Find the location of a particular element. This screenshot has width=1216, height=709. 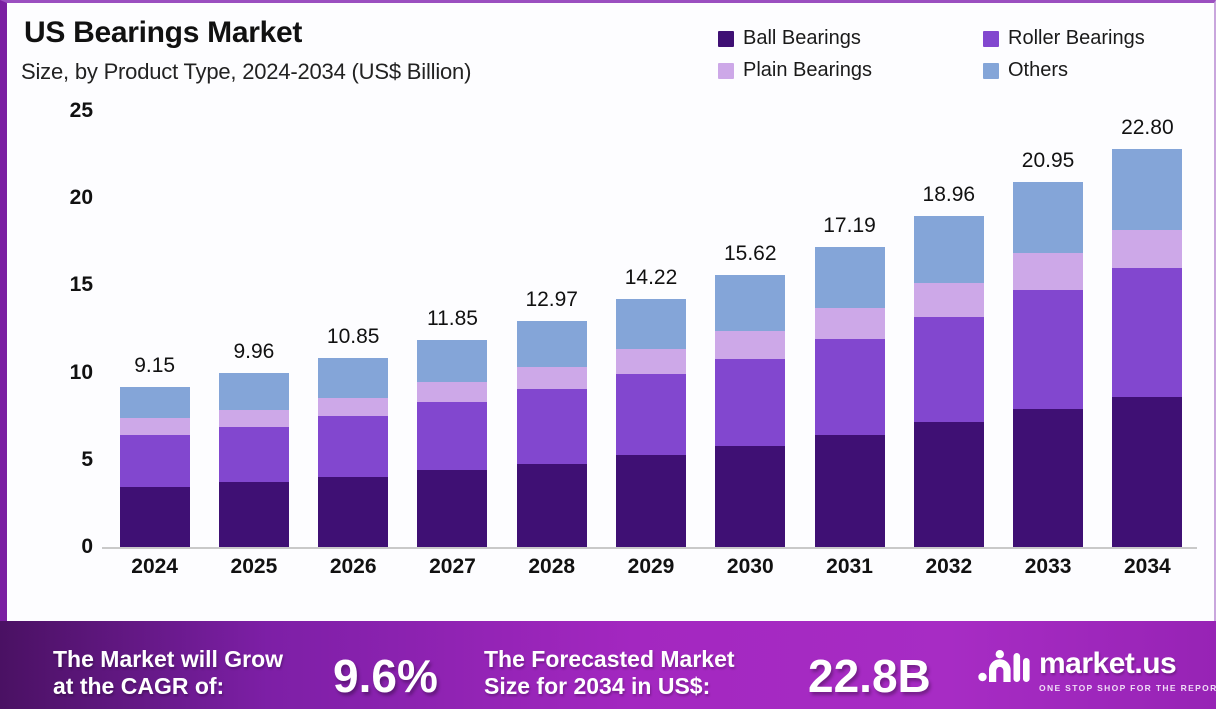

bar-column-2029: 14.22 is located at coordinates (651, 403).